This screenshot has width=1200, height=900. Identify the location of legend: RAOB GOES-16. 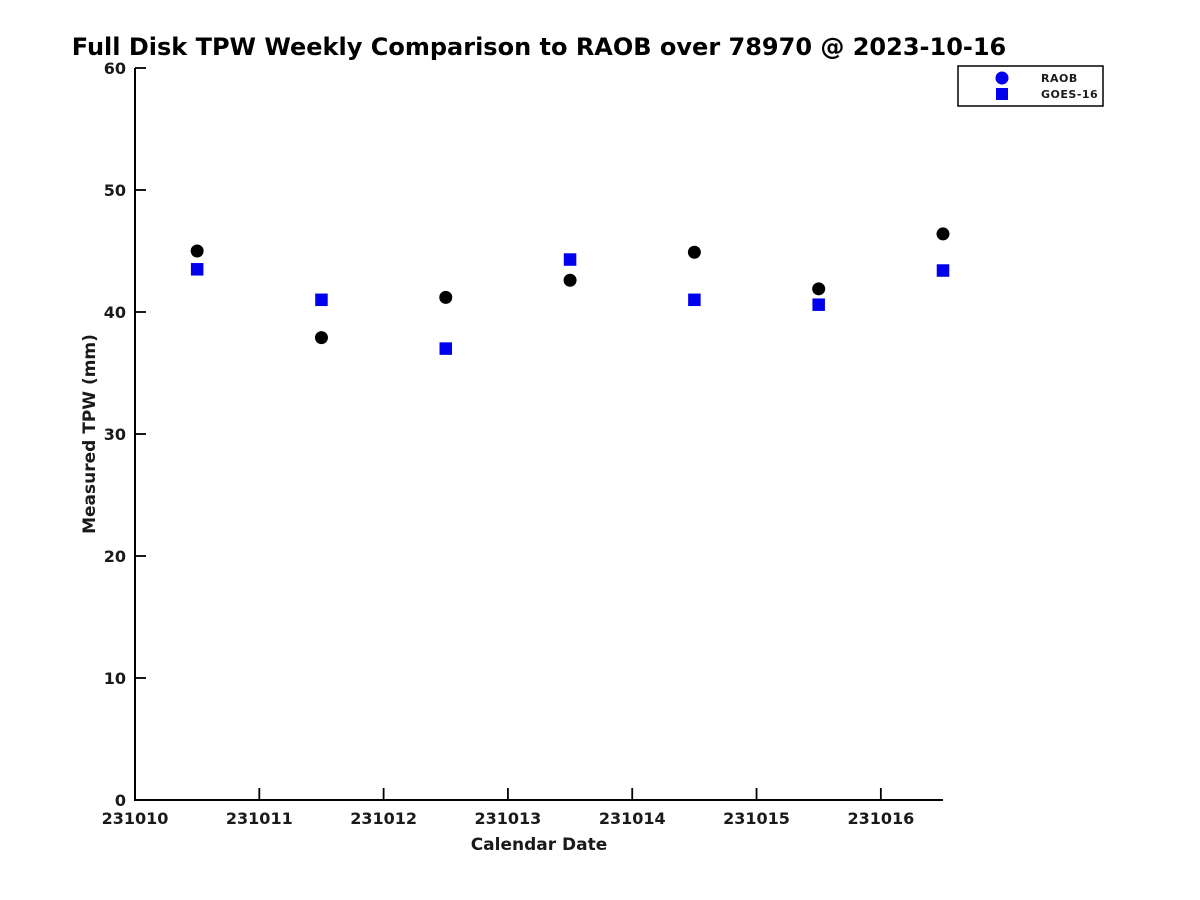
(1030, 86).